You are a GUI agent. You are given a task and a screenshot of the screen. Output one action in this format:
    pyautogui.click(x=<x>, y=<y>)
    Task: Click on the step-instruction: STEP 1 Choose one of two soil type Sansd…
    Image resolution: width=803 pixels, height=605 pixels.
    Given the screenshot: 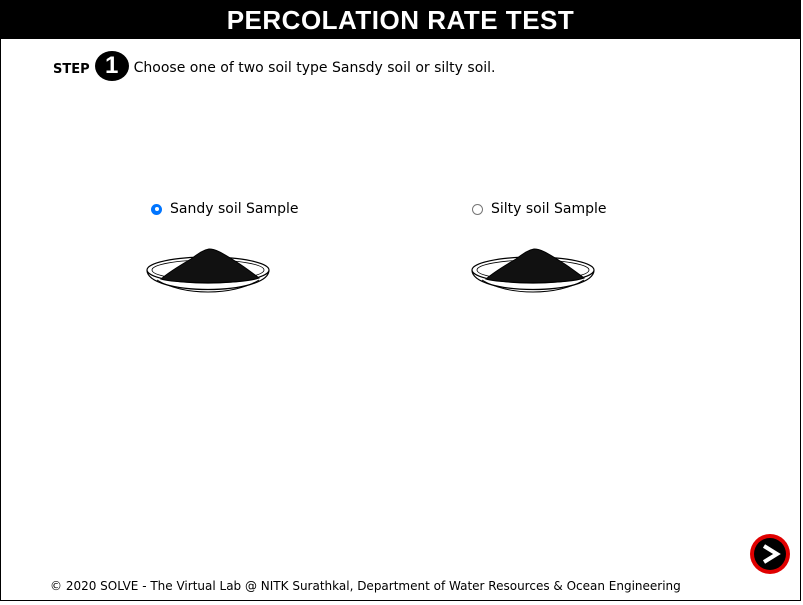 What is the action you would take?
    pyautogui.click(x=274, y=66)
    